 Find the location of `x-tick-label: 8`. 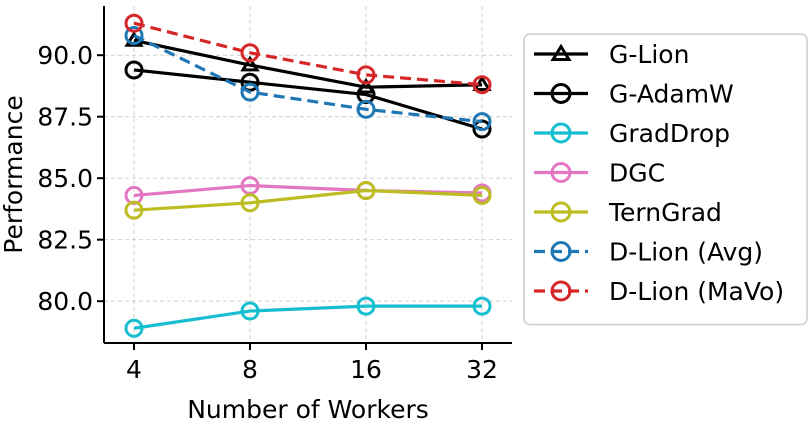

x-tick-label: 8 is located at coordinates (250, 369).